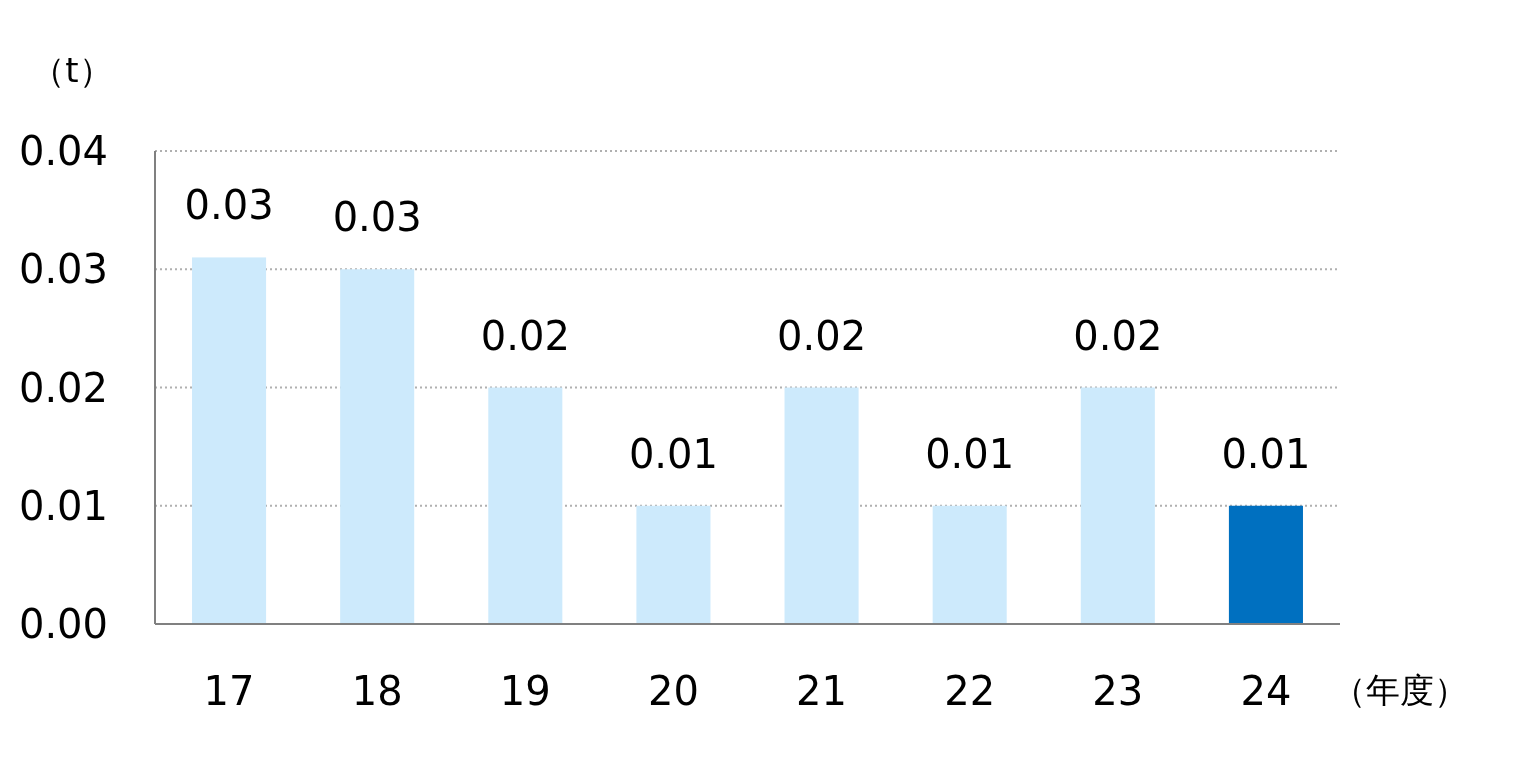 This screenshot has width=1534, height=780. Describe the element at coordinates (1400, 690) in the screenshot. I see `x-axis-title: （年度）` at that location.